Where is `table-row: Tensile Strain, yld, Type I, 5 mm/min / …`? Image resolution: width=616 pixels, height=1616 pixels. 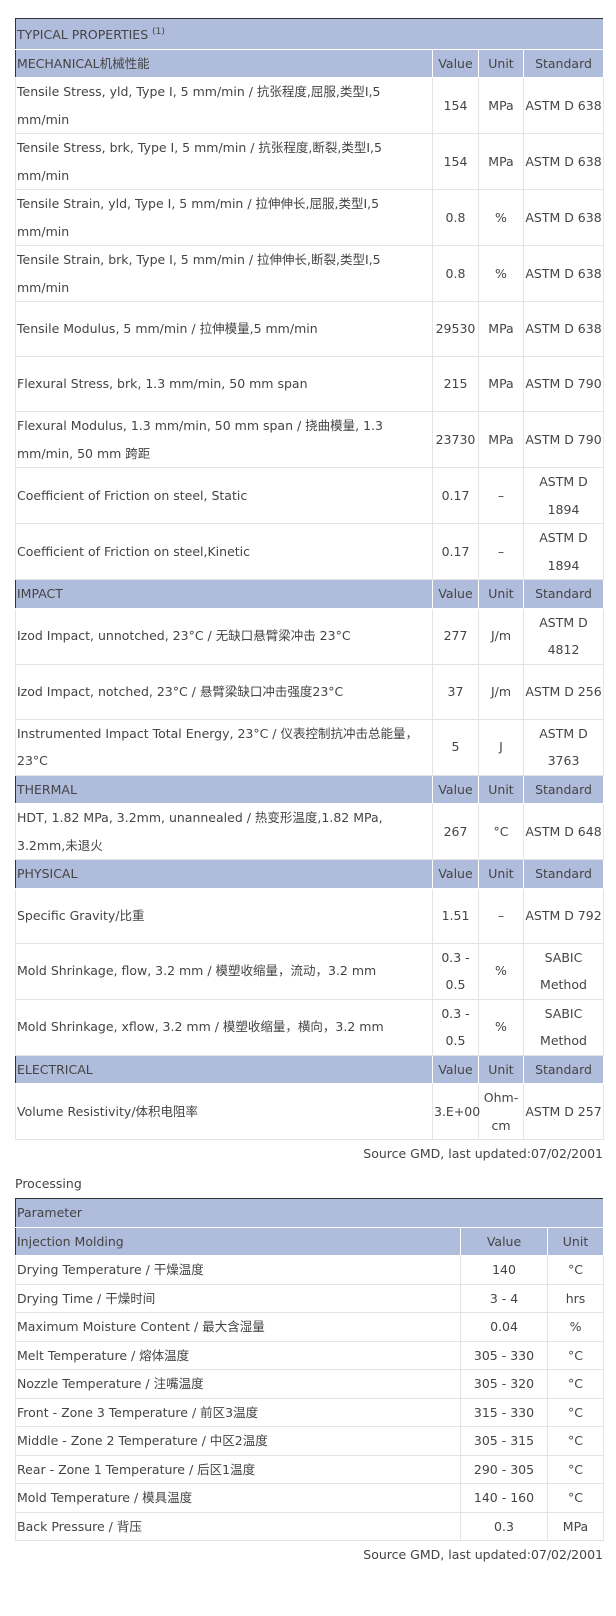 table-row: Tensile Strain, yld, Type I, 5 mm/min / … is located at coordinates (309, 218).